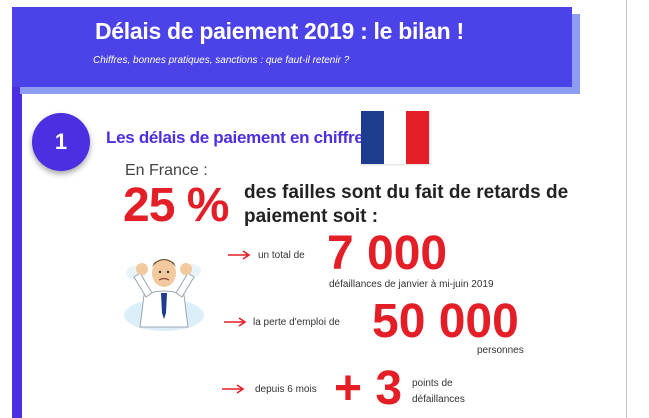  Describe the element at coordinates (61, 142) in the screenshot. I see `section-number-badge: 1` at that location.